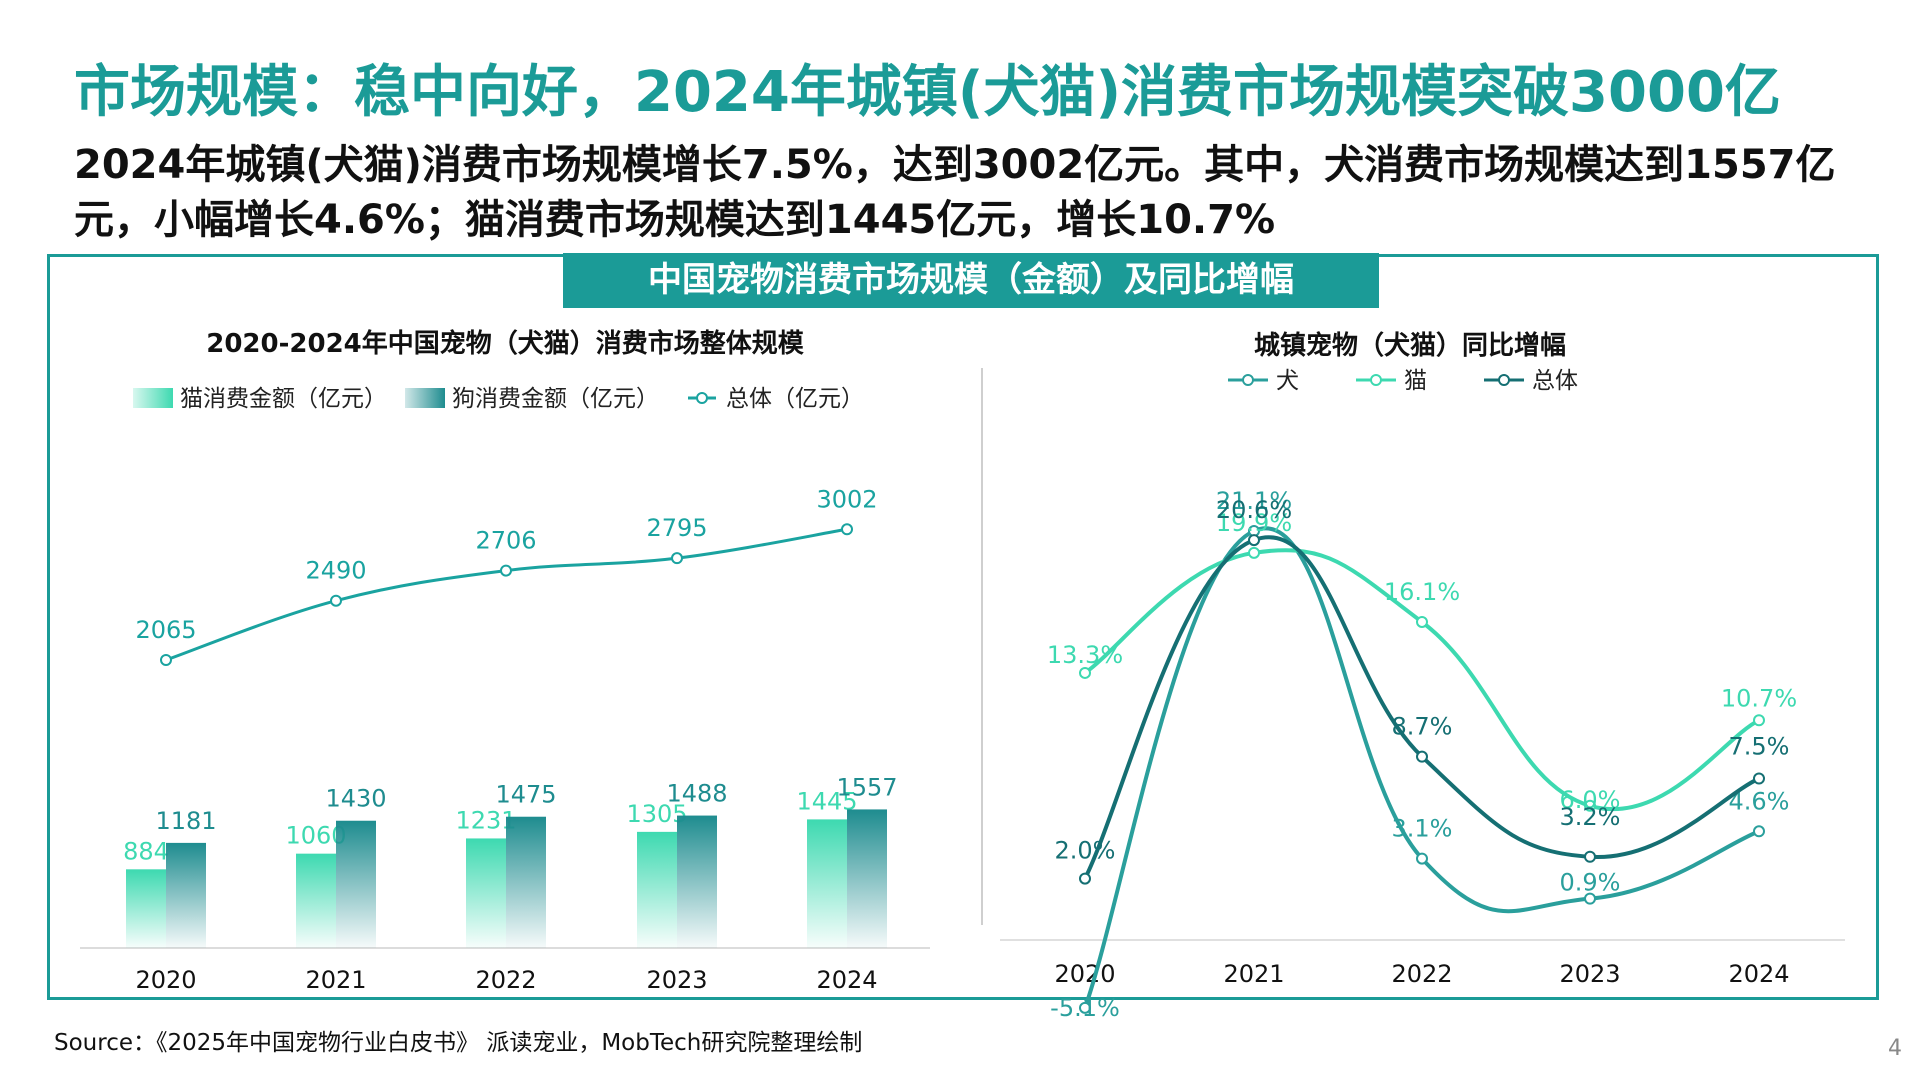 The image size is (1920, 1080). What do you see at coordinates (1254, 552) in the screenshot?
I see `yoy-point-cat-2021` at bounding box center [1254, 552].